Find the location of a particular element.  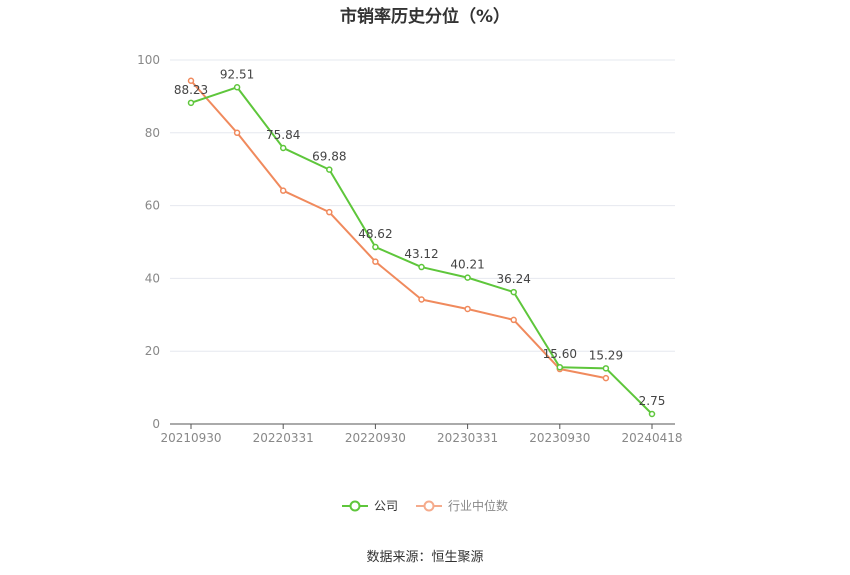

x-tick-label-20230331: 20230331 is located at coordinates (467, 438).